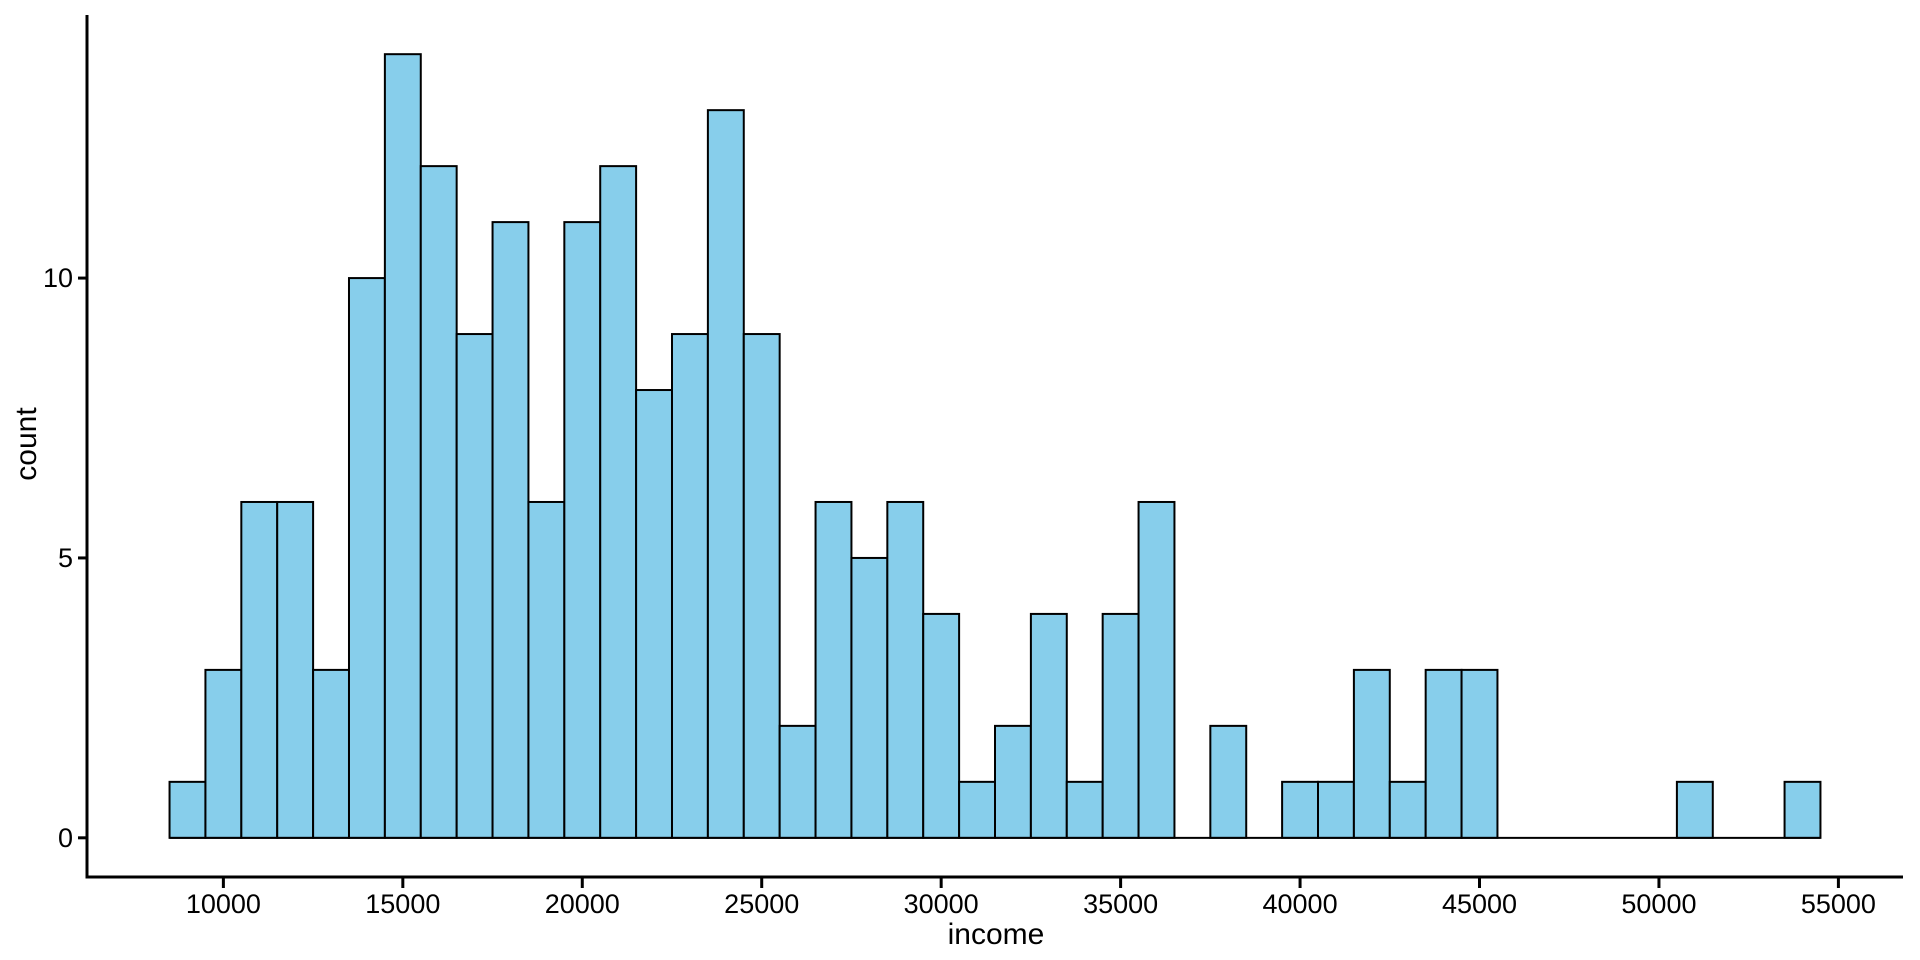  What do you see at coordinates (58, 278) in the screenshot?
I see `y-tick-label-10: 10` at bounding box center [58, 278].